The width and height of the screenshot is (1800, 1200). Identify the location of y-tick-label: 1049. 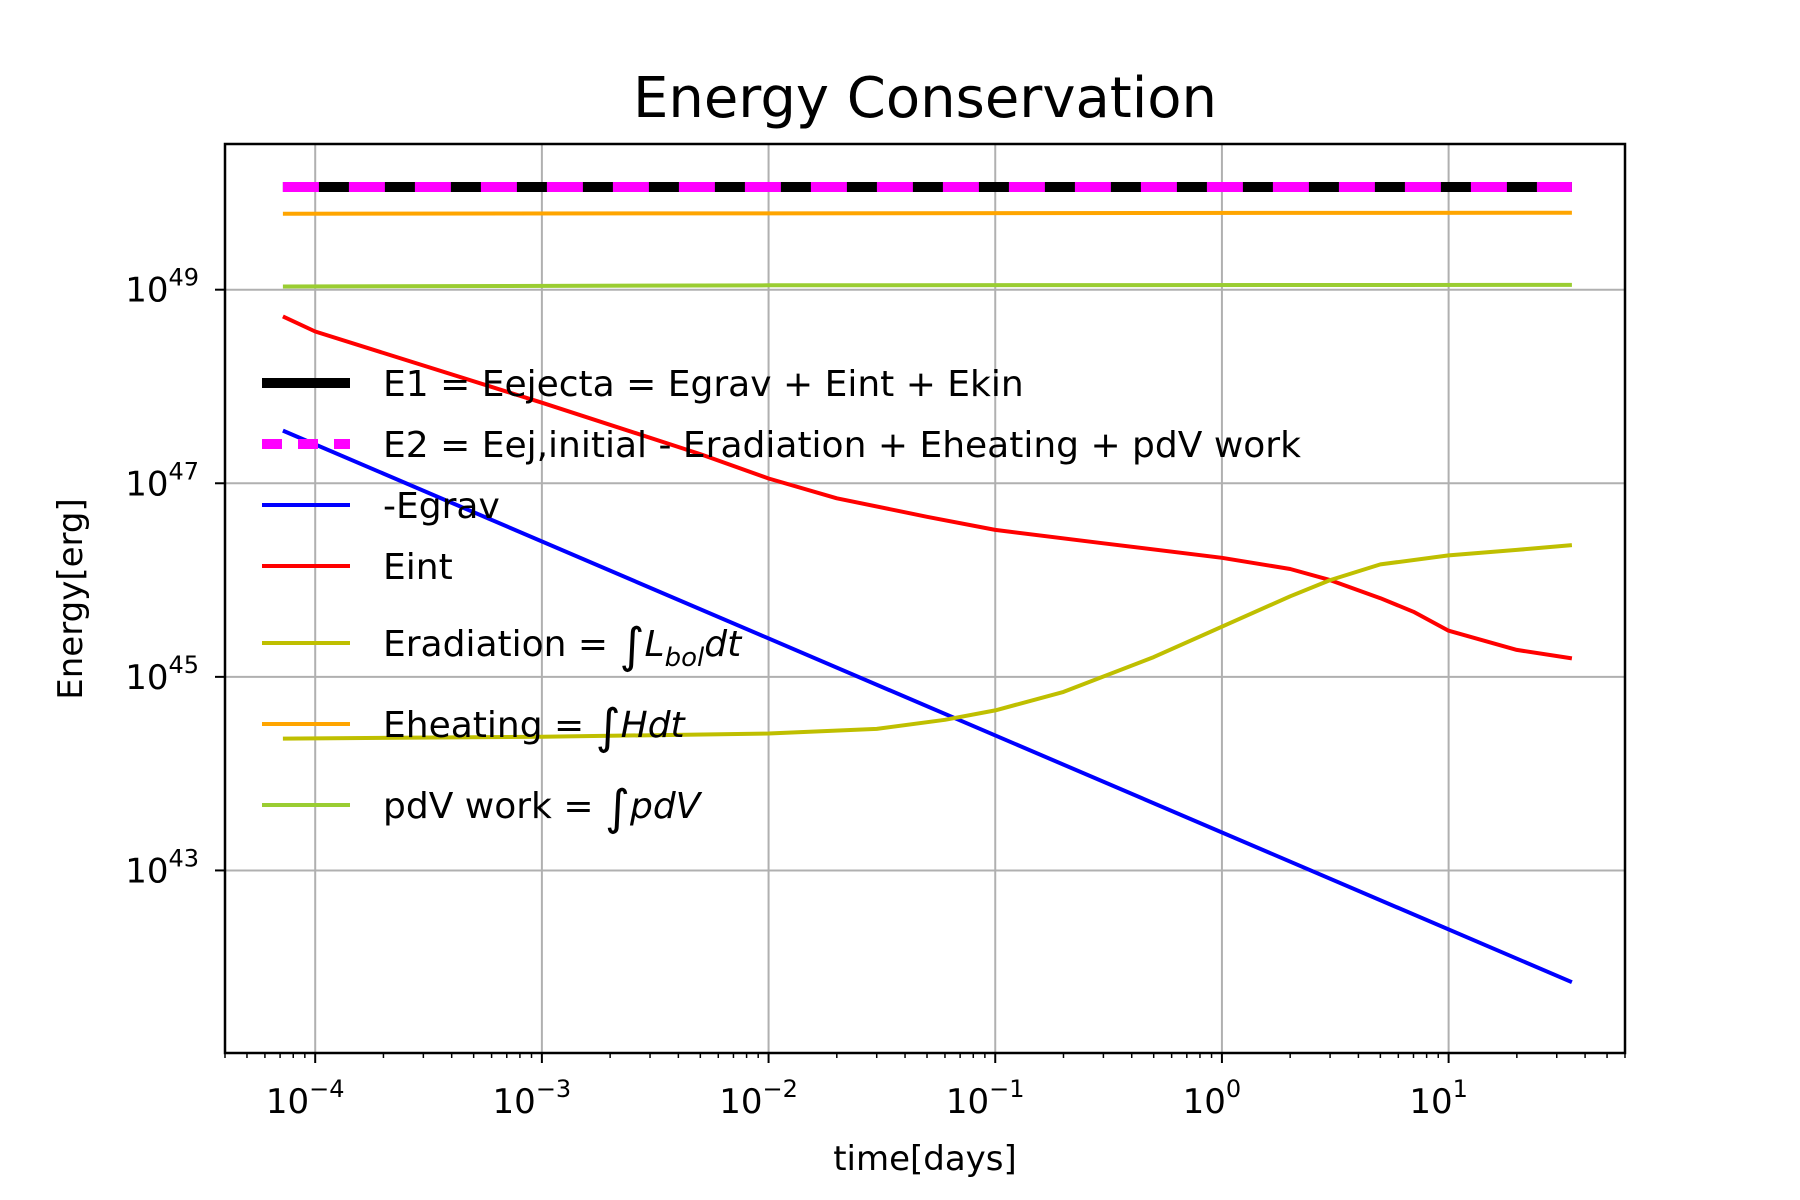
(162, 287).